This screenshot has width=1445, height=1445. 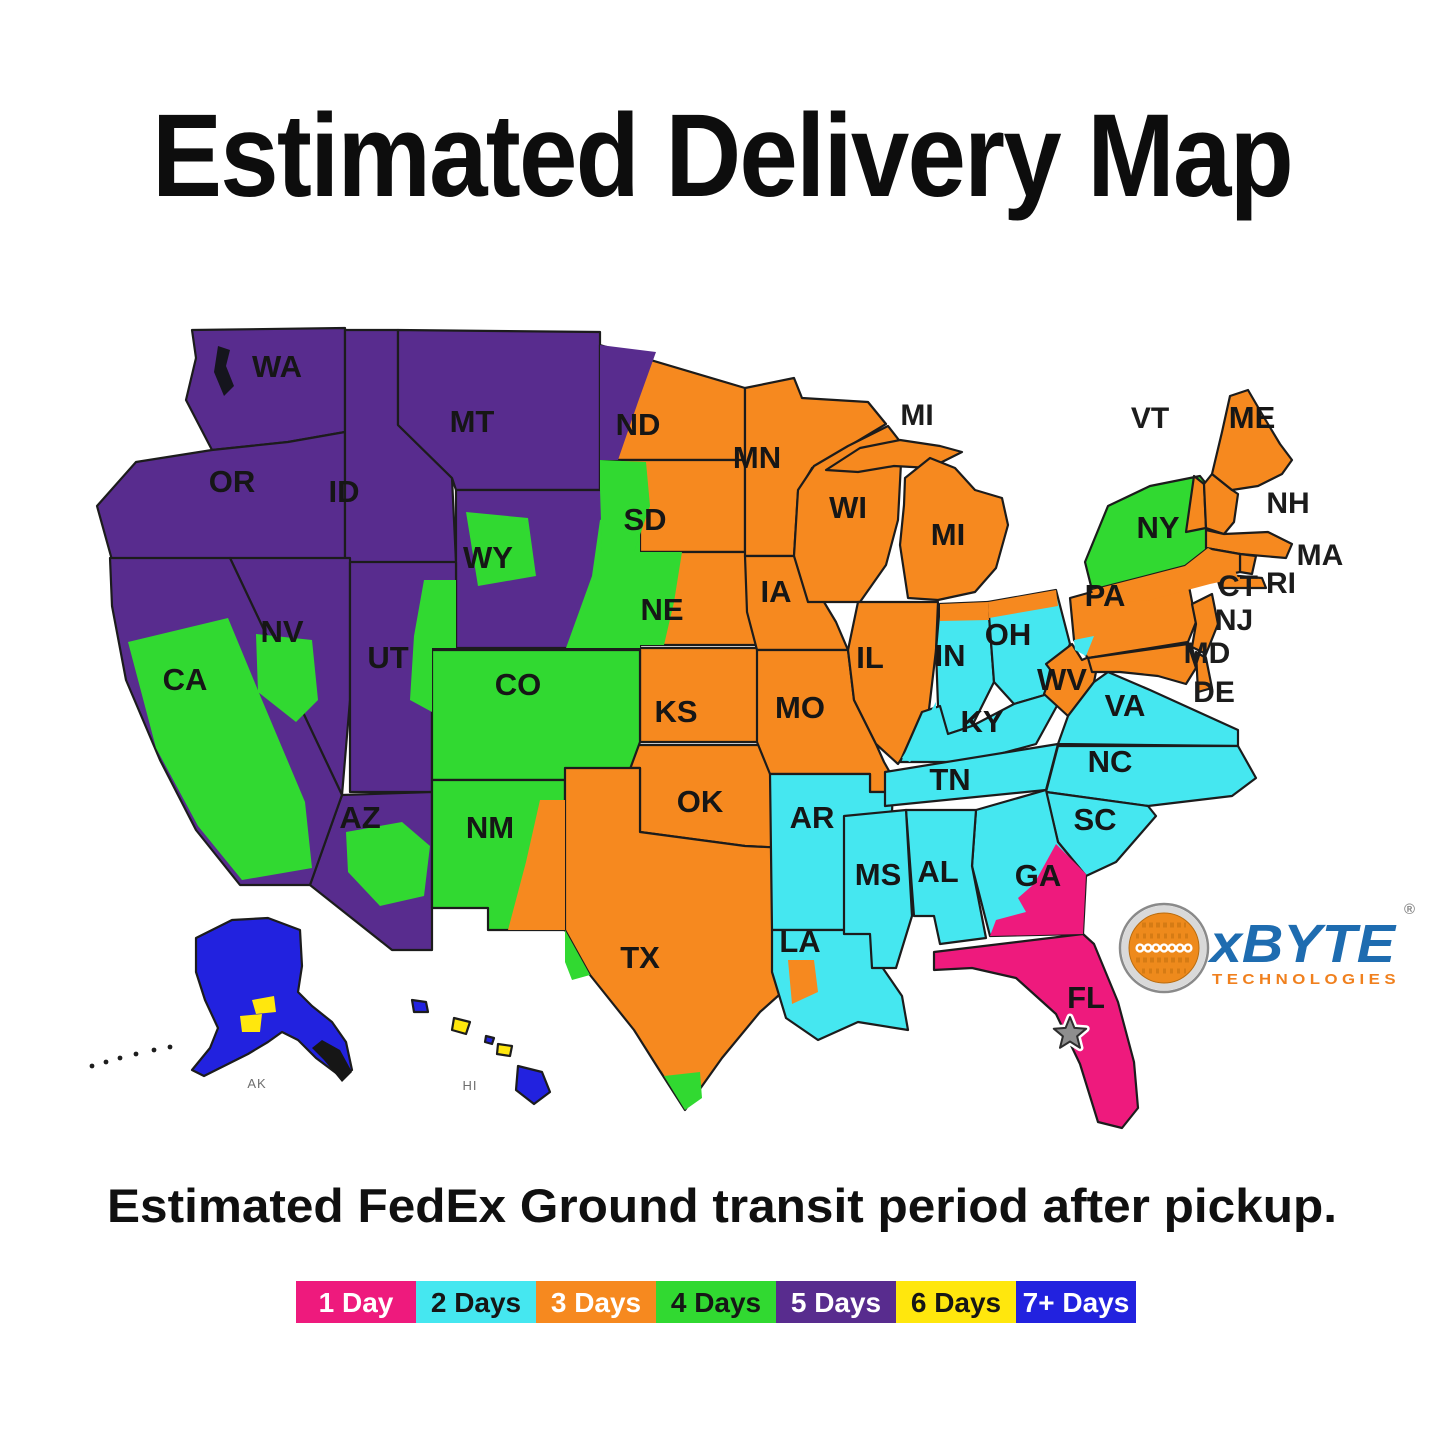 I want to click on region-HI5, so click(x=533, y=1085).